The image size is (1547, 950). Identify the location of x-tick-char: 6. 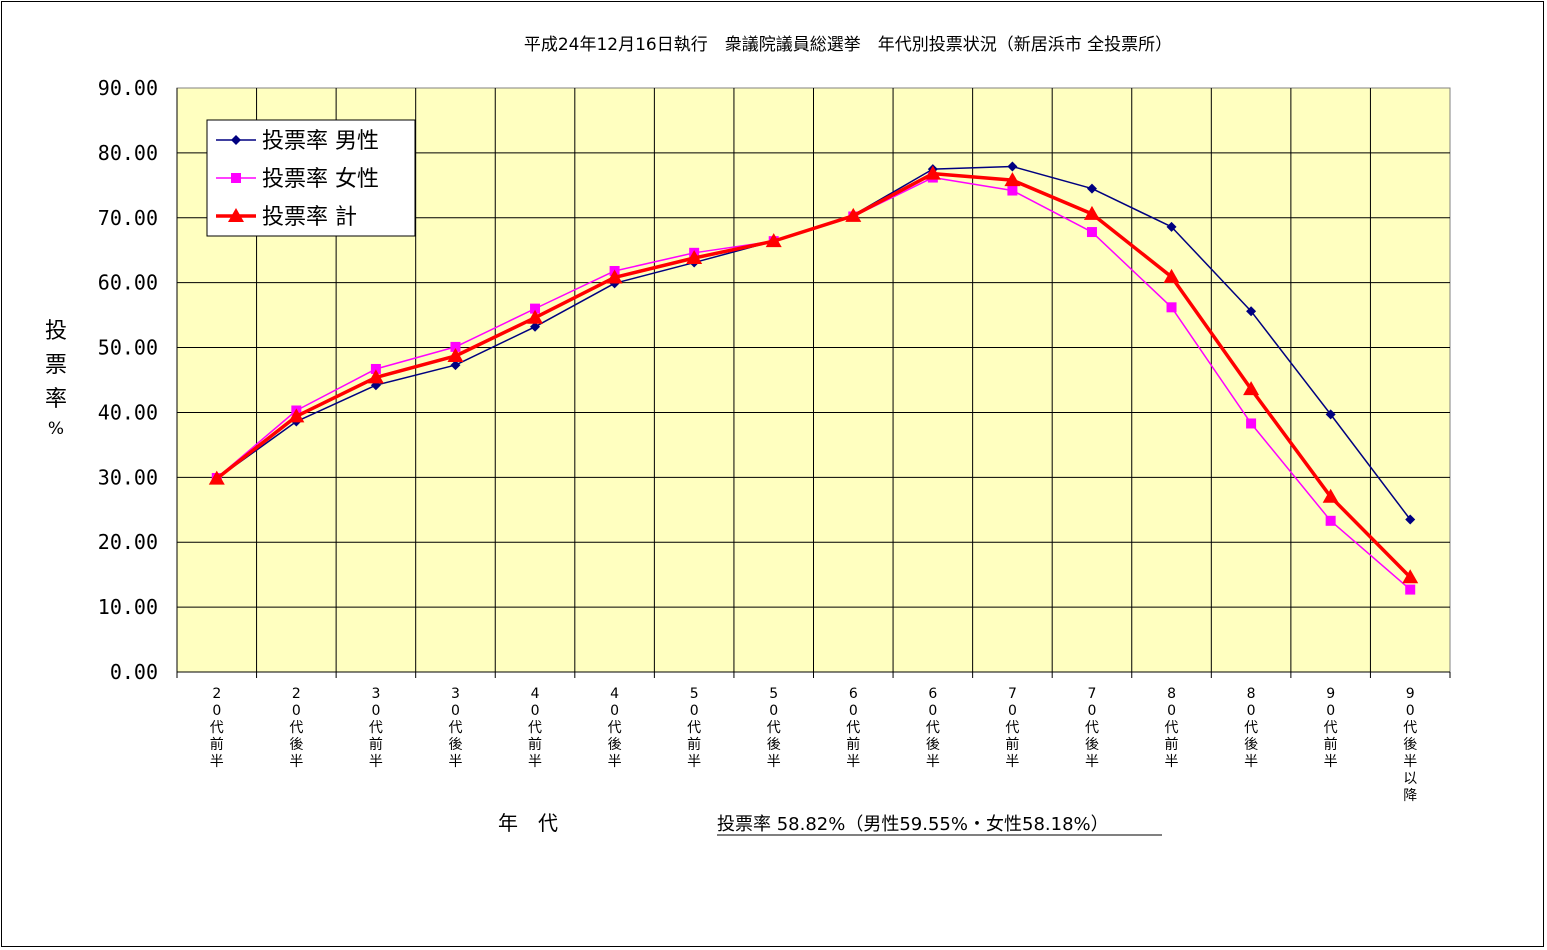
(853, 694).